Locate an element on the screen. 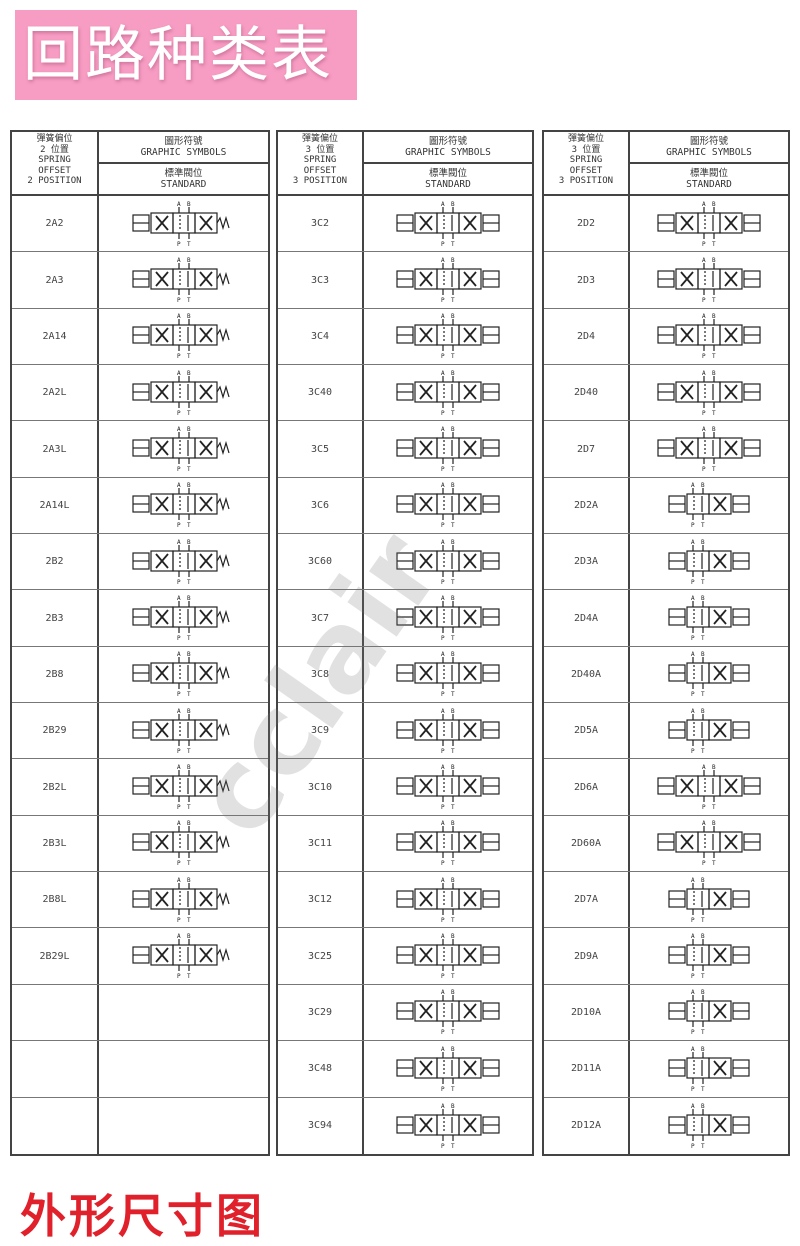 The width and height of the screenshot is (800, 1246). table-row is located at coordinates (140, 1069).